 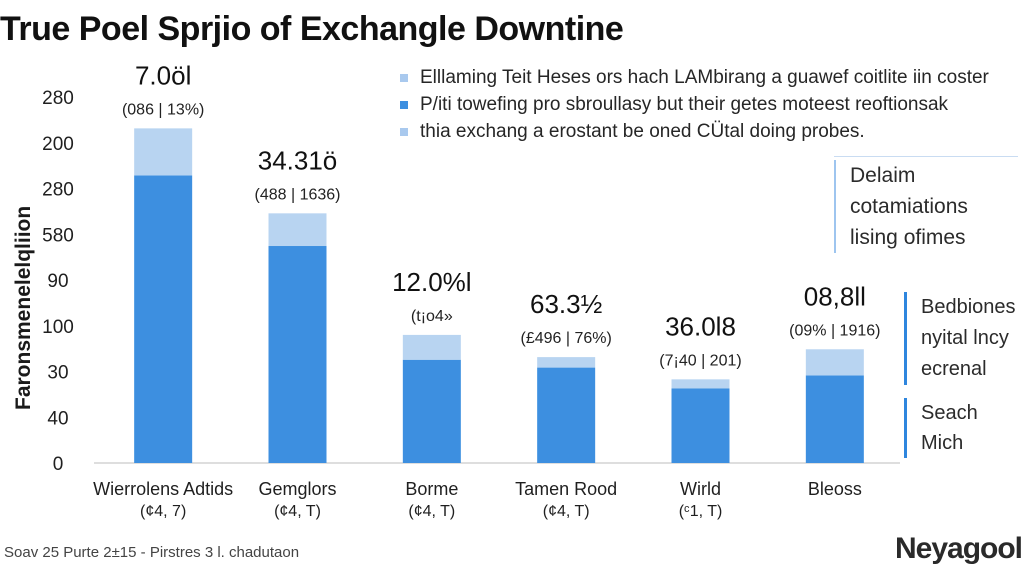 I want to click on y-tick-label: 580, so click(x=58, y=235).